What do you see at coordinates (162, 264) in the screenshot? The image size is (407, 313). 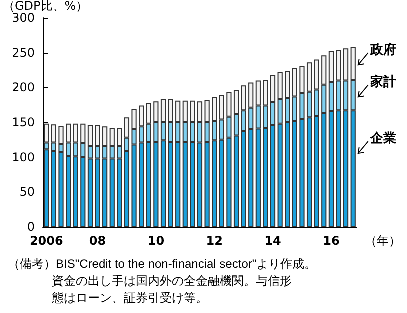 I see `text: （備考）BIS"Credit to the non-financial sector"より作成。` at bounding box center [162, 264].